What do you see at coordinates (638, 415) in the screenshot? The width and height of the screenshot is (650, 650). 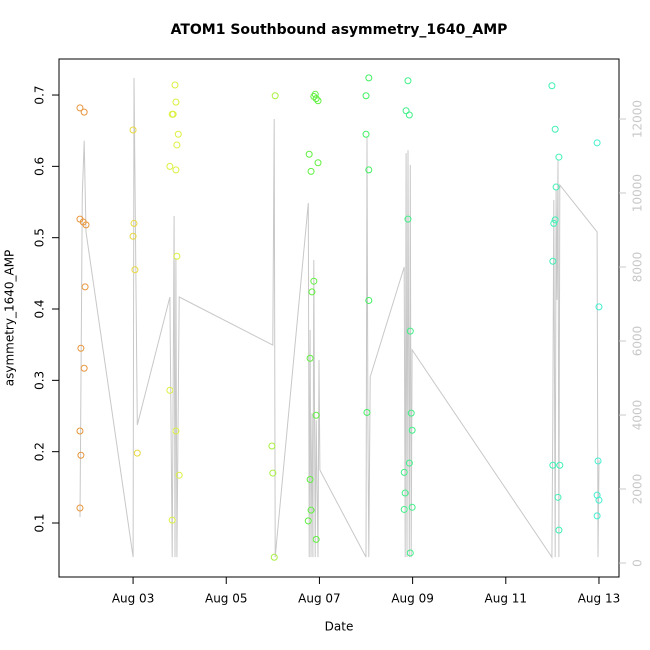 I see `y2-tick-label: 4000` at bounding box center [638, 415].